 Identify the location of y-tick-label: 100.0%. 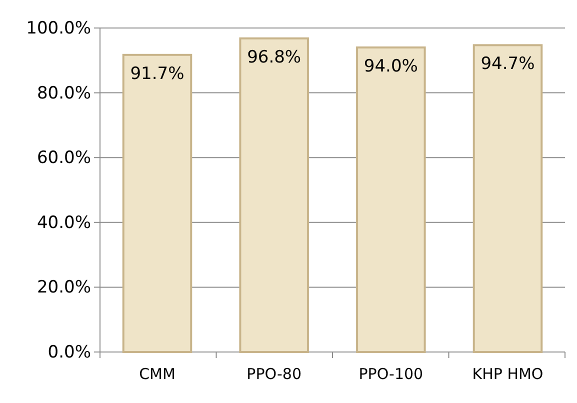
(58, 28).